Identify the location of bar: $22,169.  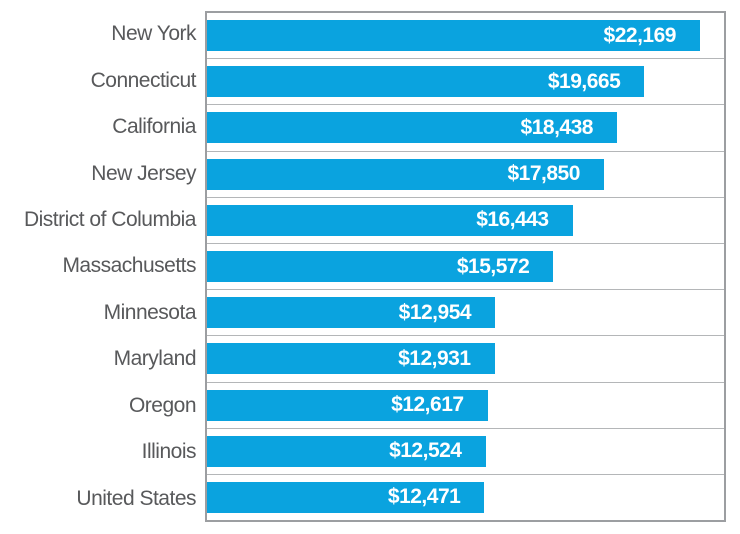
(453, 36).